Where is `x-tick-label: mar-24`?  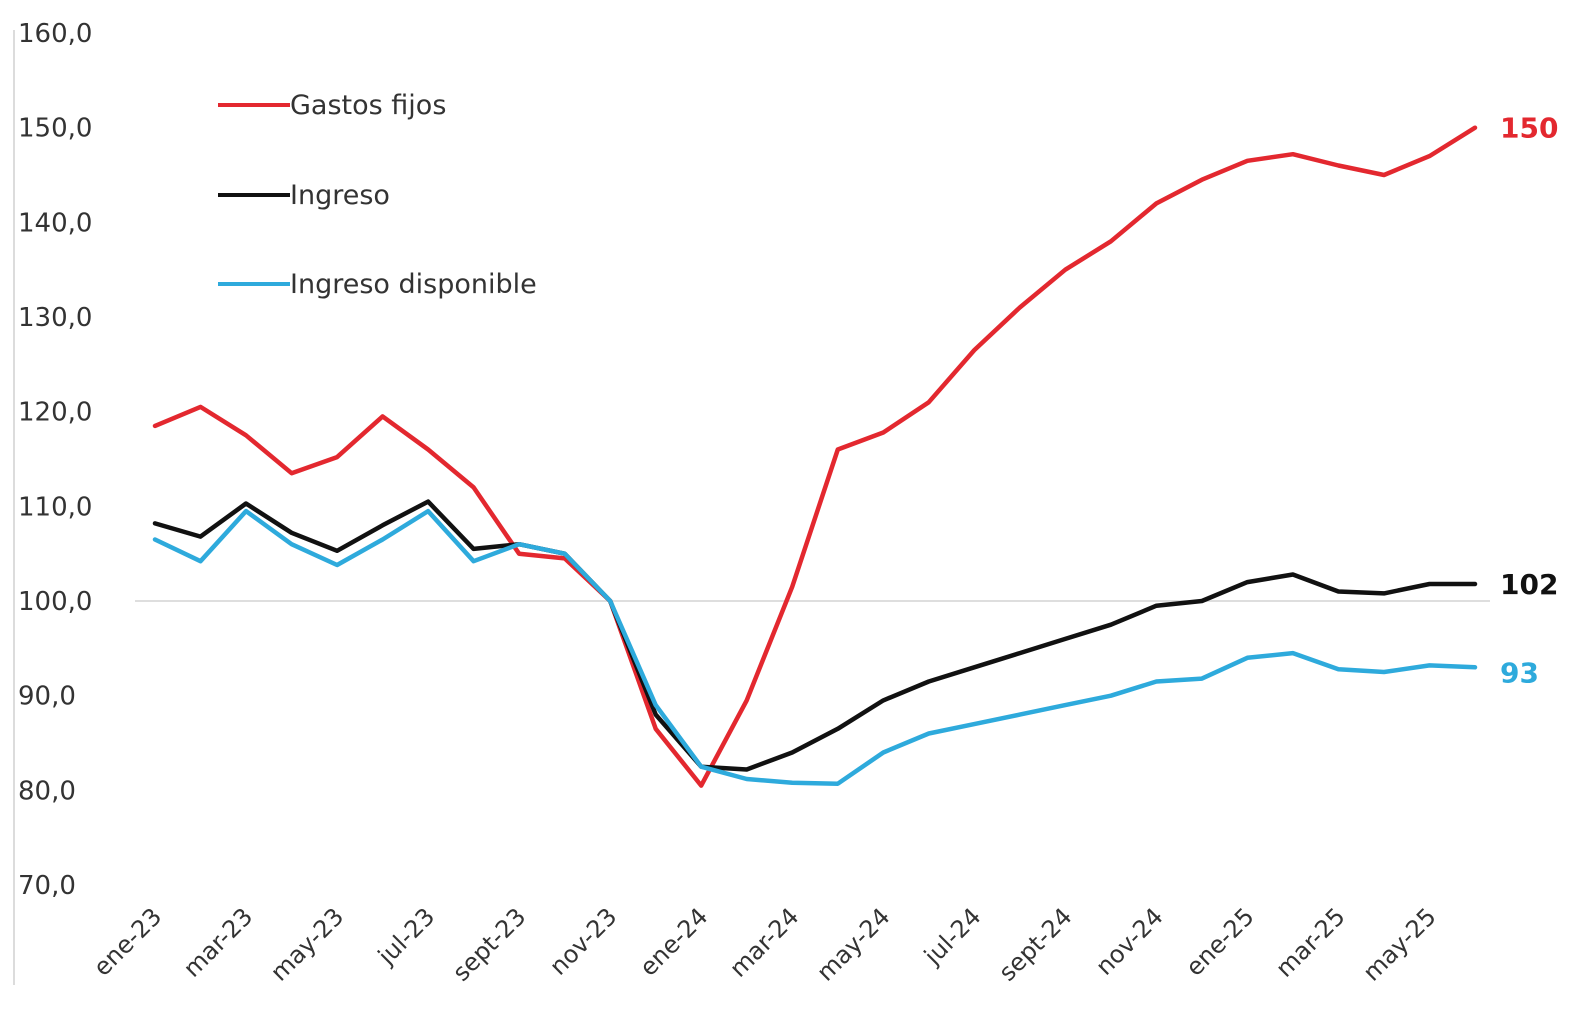
x-tick-label: mar-24 is located at coordinates (764, 942).